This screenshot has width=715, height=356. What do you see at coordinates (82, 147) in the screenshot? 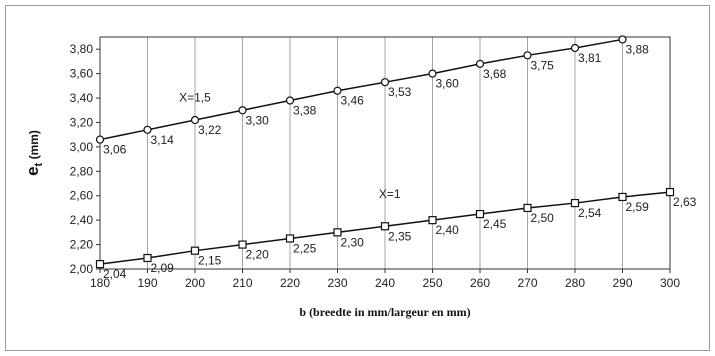
I see `y-tick-label-5: 3,00` at bounding box center [82, 147].